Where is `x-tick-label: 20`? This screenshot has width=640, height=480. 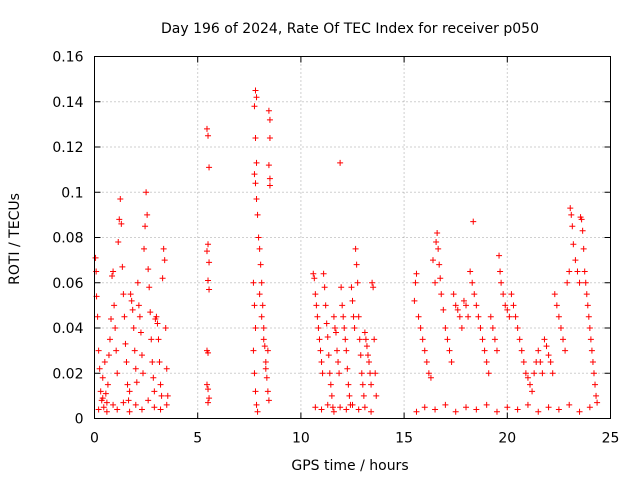
x-tick-label: 20 is located at coordinates (507, 439).